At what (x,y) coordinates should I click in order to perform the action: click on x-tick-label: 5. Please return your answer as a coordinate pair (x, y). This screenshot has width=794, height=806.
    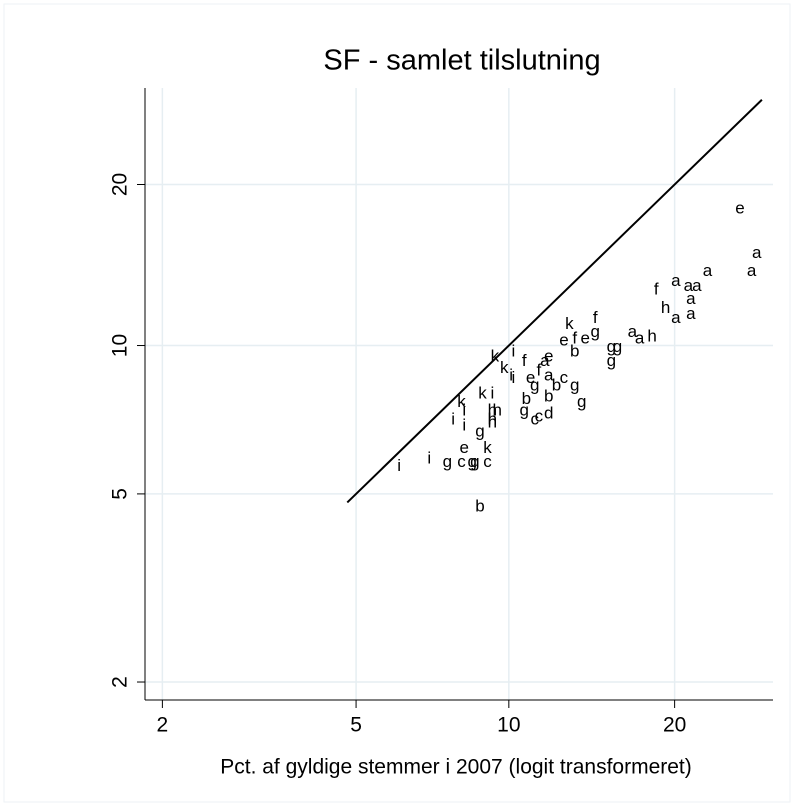
    Looking at the image, I should click on (356, 725).